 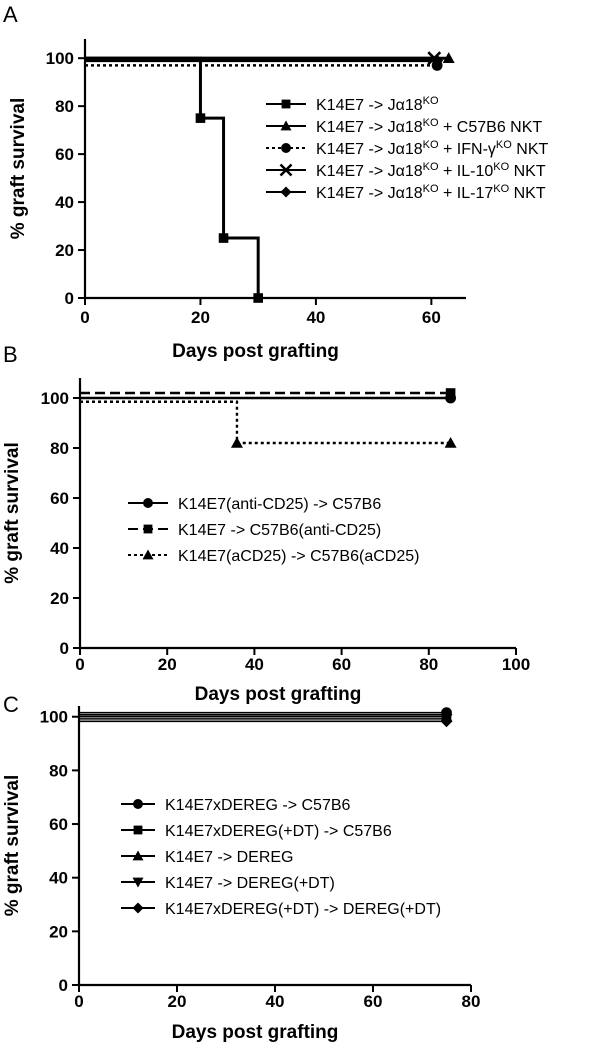 I want to click on panel-letter: C, so click(x=11, y=704).